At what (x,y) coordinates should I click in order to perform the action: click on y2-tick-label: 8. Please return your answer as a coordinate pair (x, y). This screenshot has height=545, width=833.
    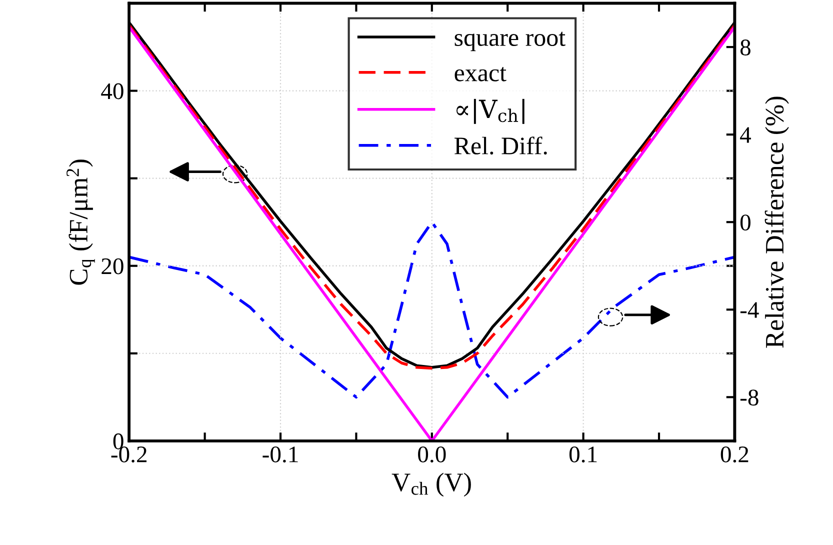
    Looking at the image, I should click on (745, 48).